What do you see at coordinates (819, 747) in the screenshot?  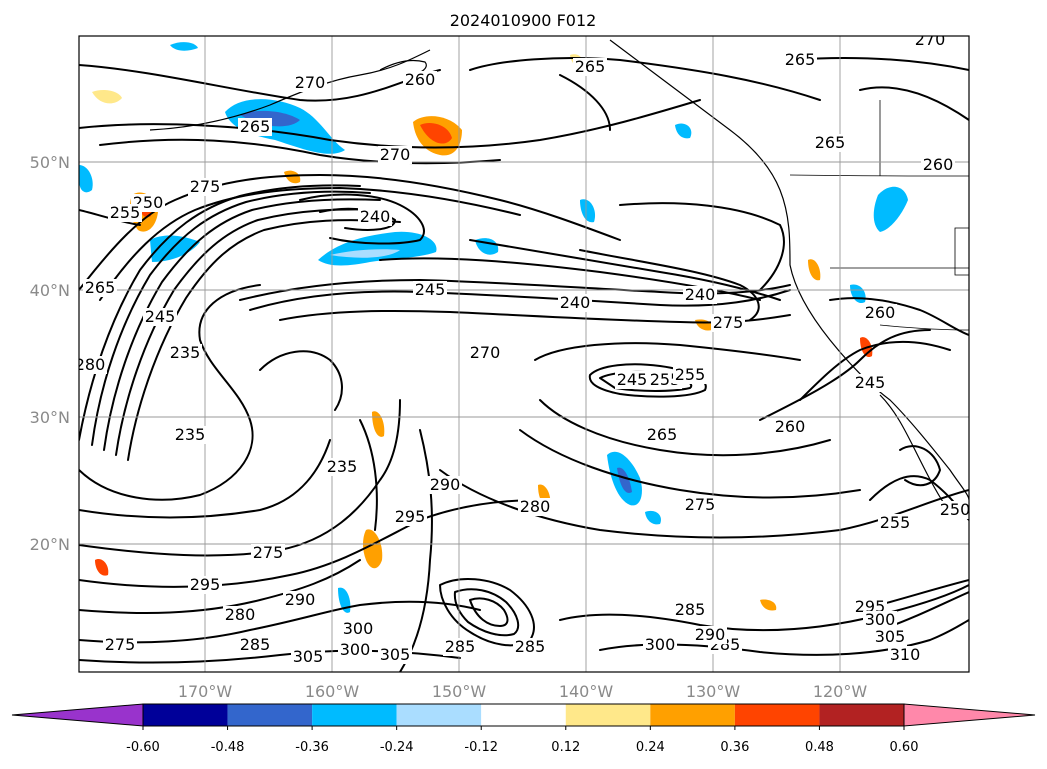 I see `colorbar-tick-label: 0.48` at bounding box center [819, 747].